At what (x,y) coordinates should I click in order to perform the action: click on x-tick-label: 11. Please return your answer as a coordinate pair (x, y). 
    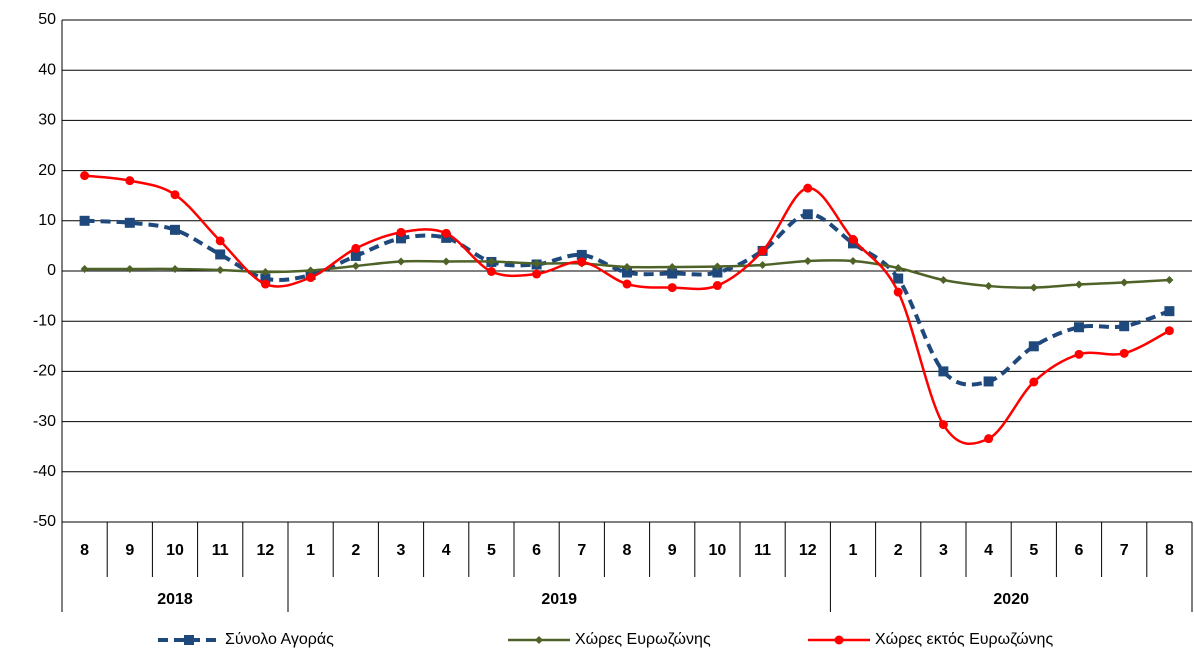
    Looking at the image, I should click on (220, 550).